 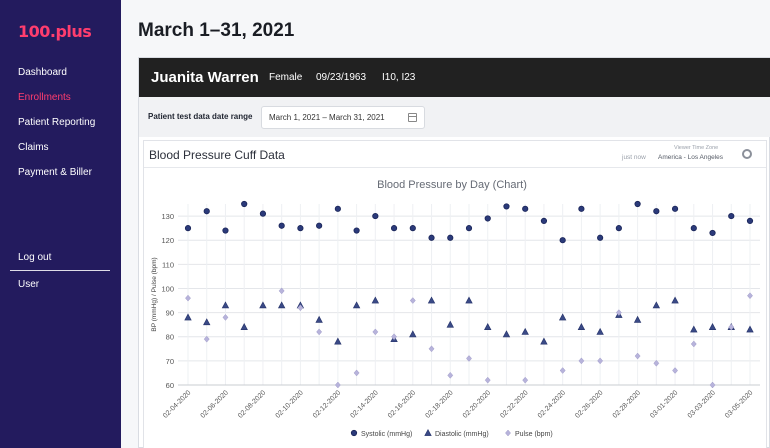 What do you see at coordinates (205, 77) in the screenshot?
I see `patient-name: Juanita Warren` at bounding box center [205, 77].